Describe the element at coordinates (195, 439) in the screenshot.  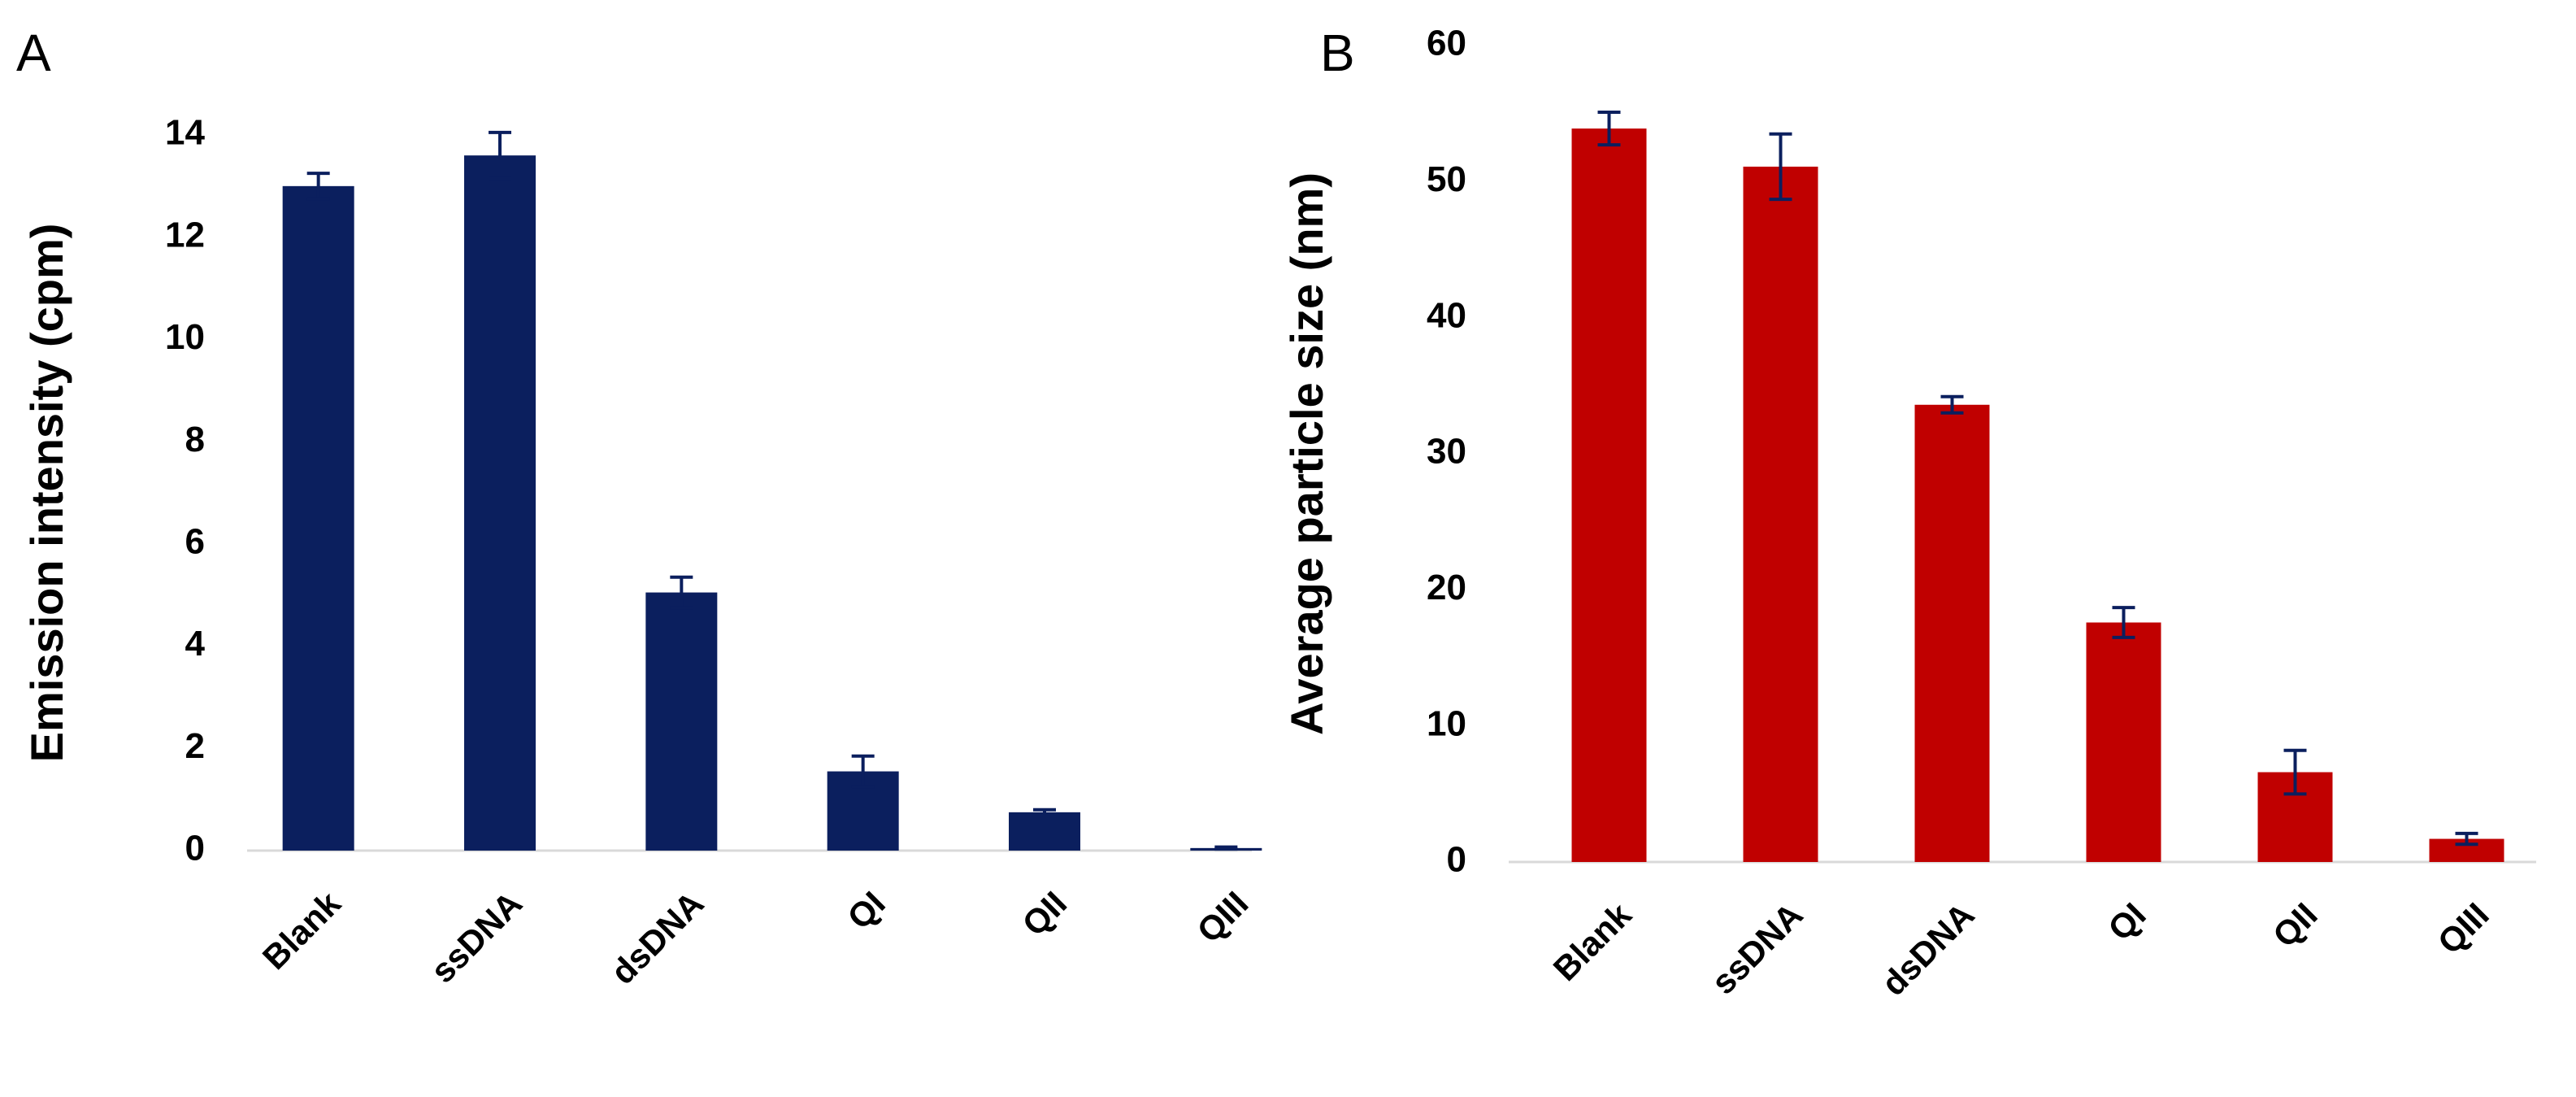
I see `y-tick-label: 8` at that location.